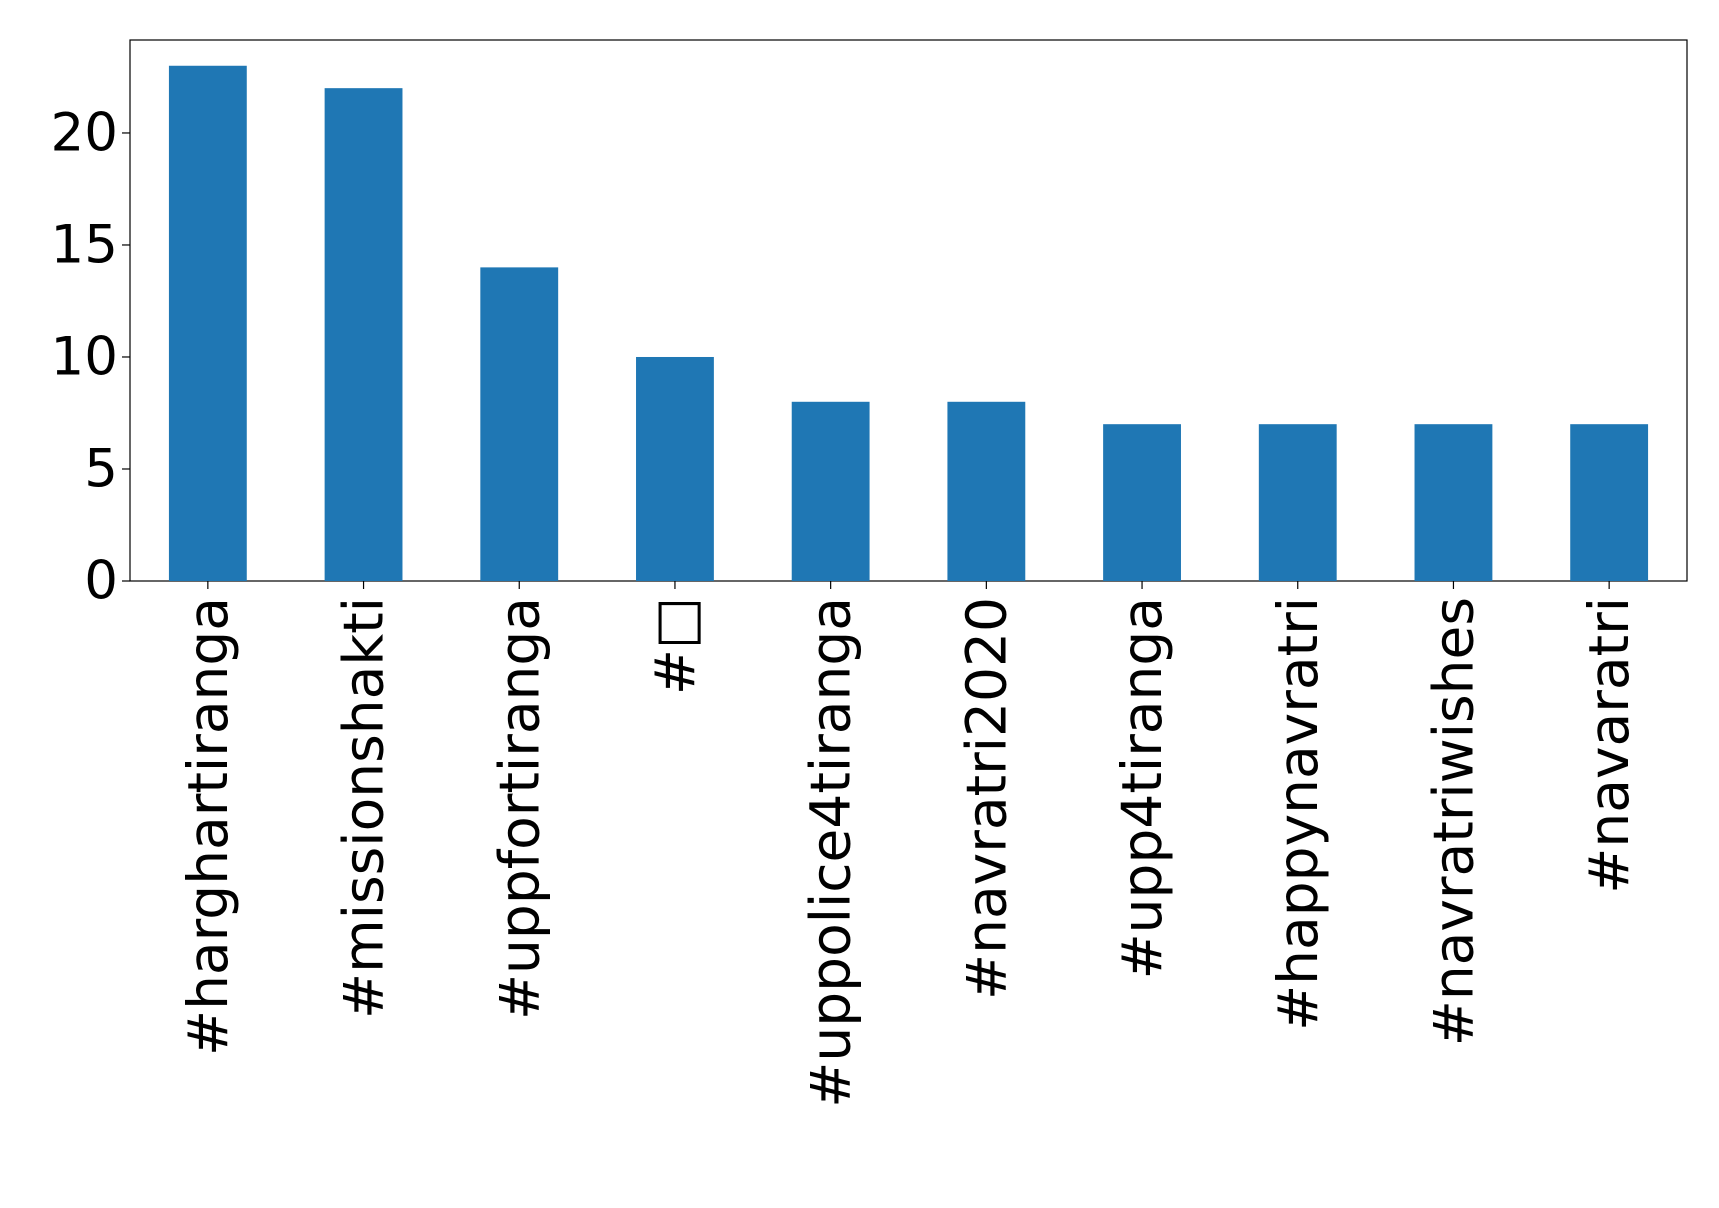 The width and height of the screenshot is (1719, 1208). What do you see at coordinates (986, 798) in the screenshot?
I see `x-tick-label: #navratri2020` at bounding box center [986, 798].